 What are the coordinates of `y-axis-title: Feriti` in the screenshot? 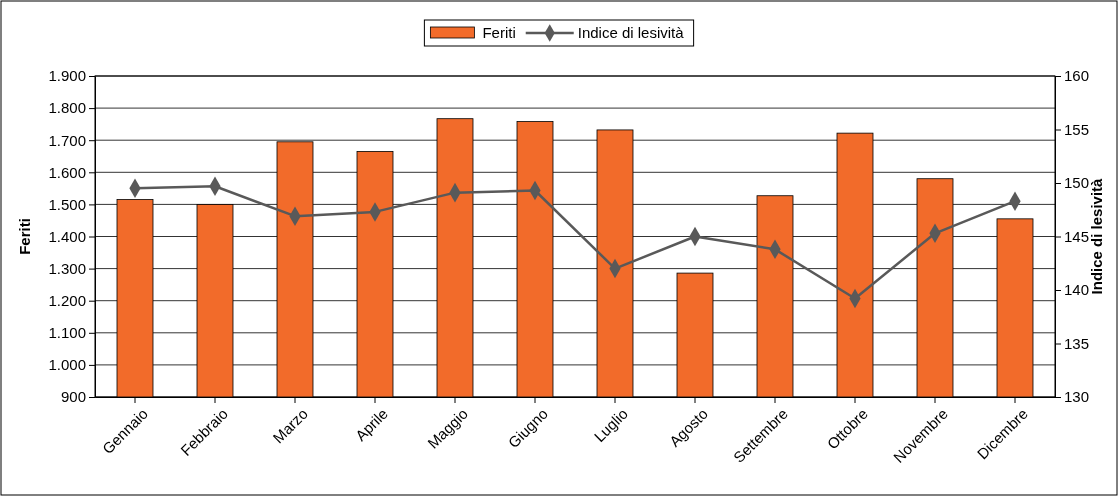 It's located at (24, 236).